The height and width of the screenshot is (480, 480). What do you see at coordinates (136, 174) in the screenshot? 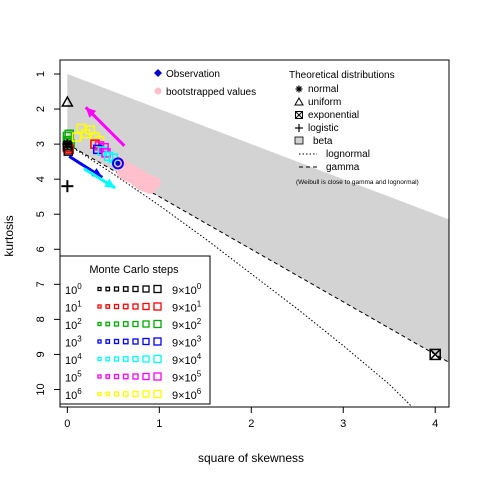
I see `bootstrap-layer` at bounding box center [136, 174].